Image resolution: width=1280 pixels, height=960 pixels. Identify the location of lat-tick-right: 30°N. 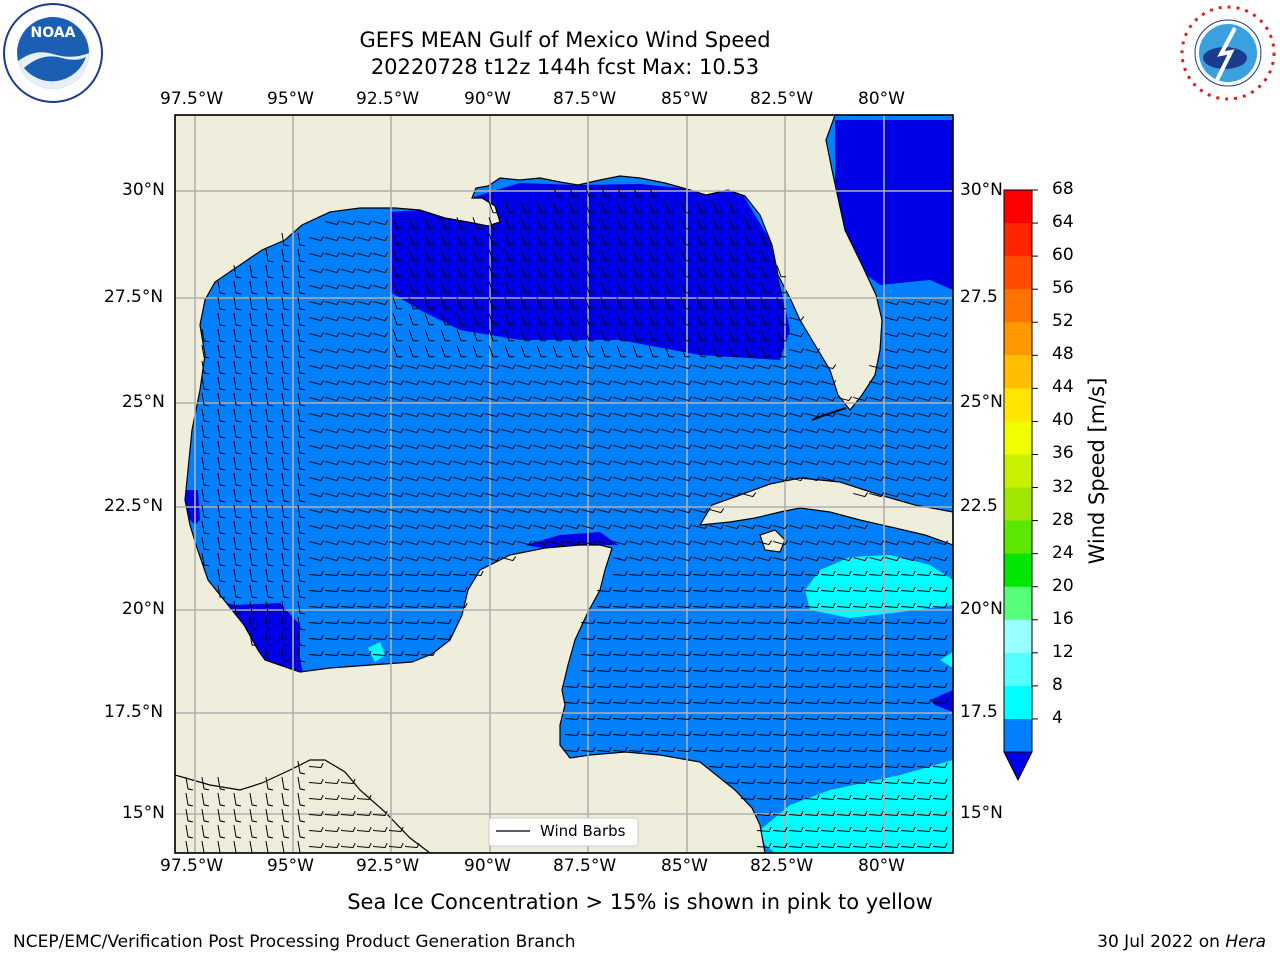
(981, 190).